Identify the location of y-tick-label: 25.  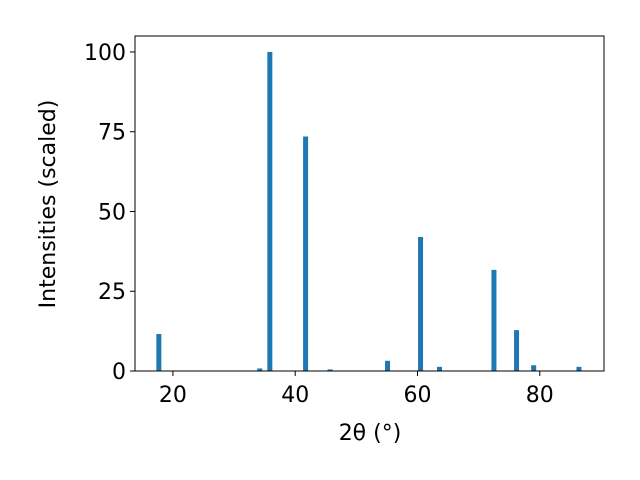
(112, 292).